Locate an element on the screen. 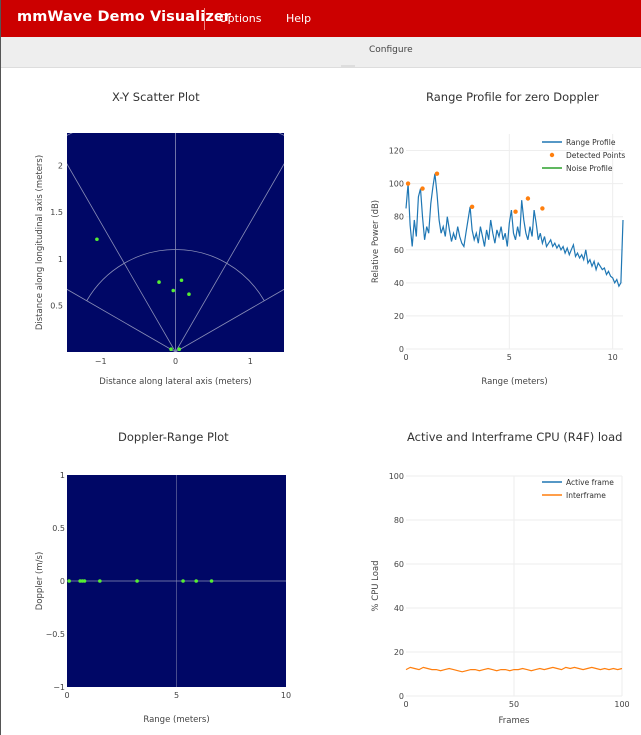 The height and width of the screenshot is (735, 641). x-axis-label: Frames is located at coordinates (514, 721).